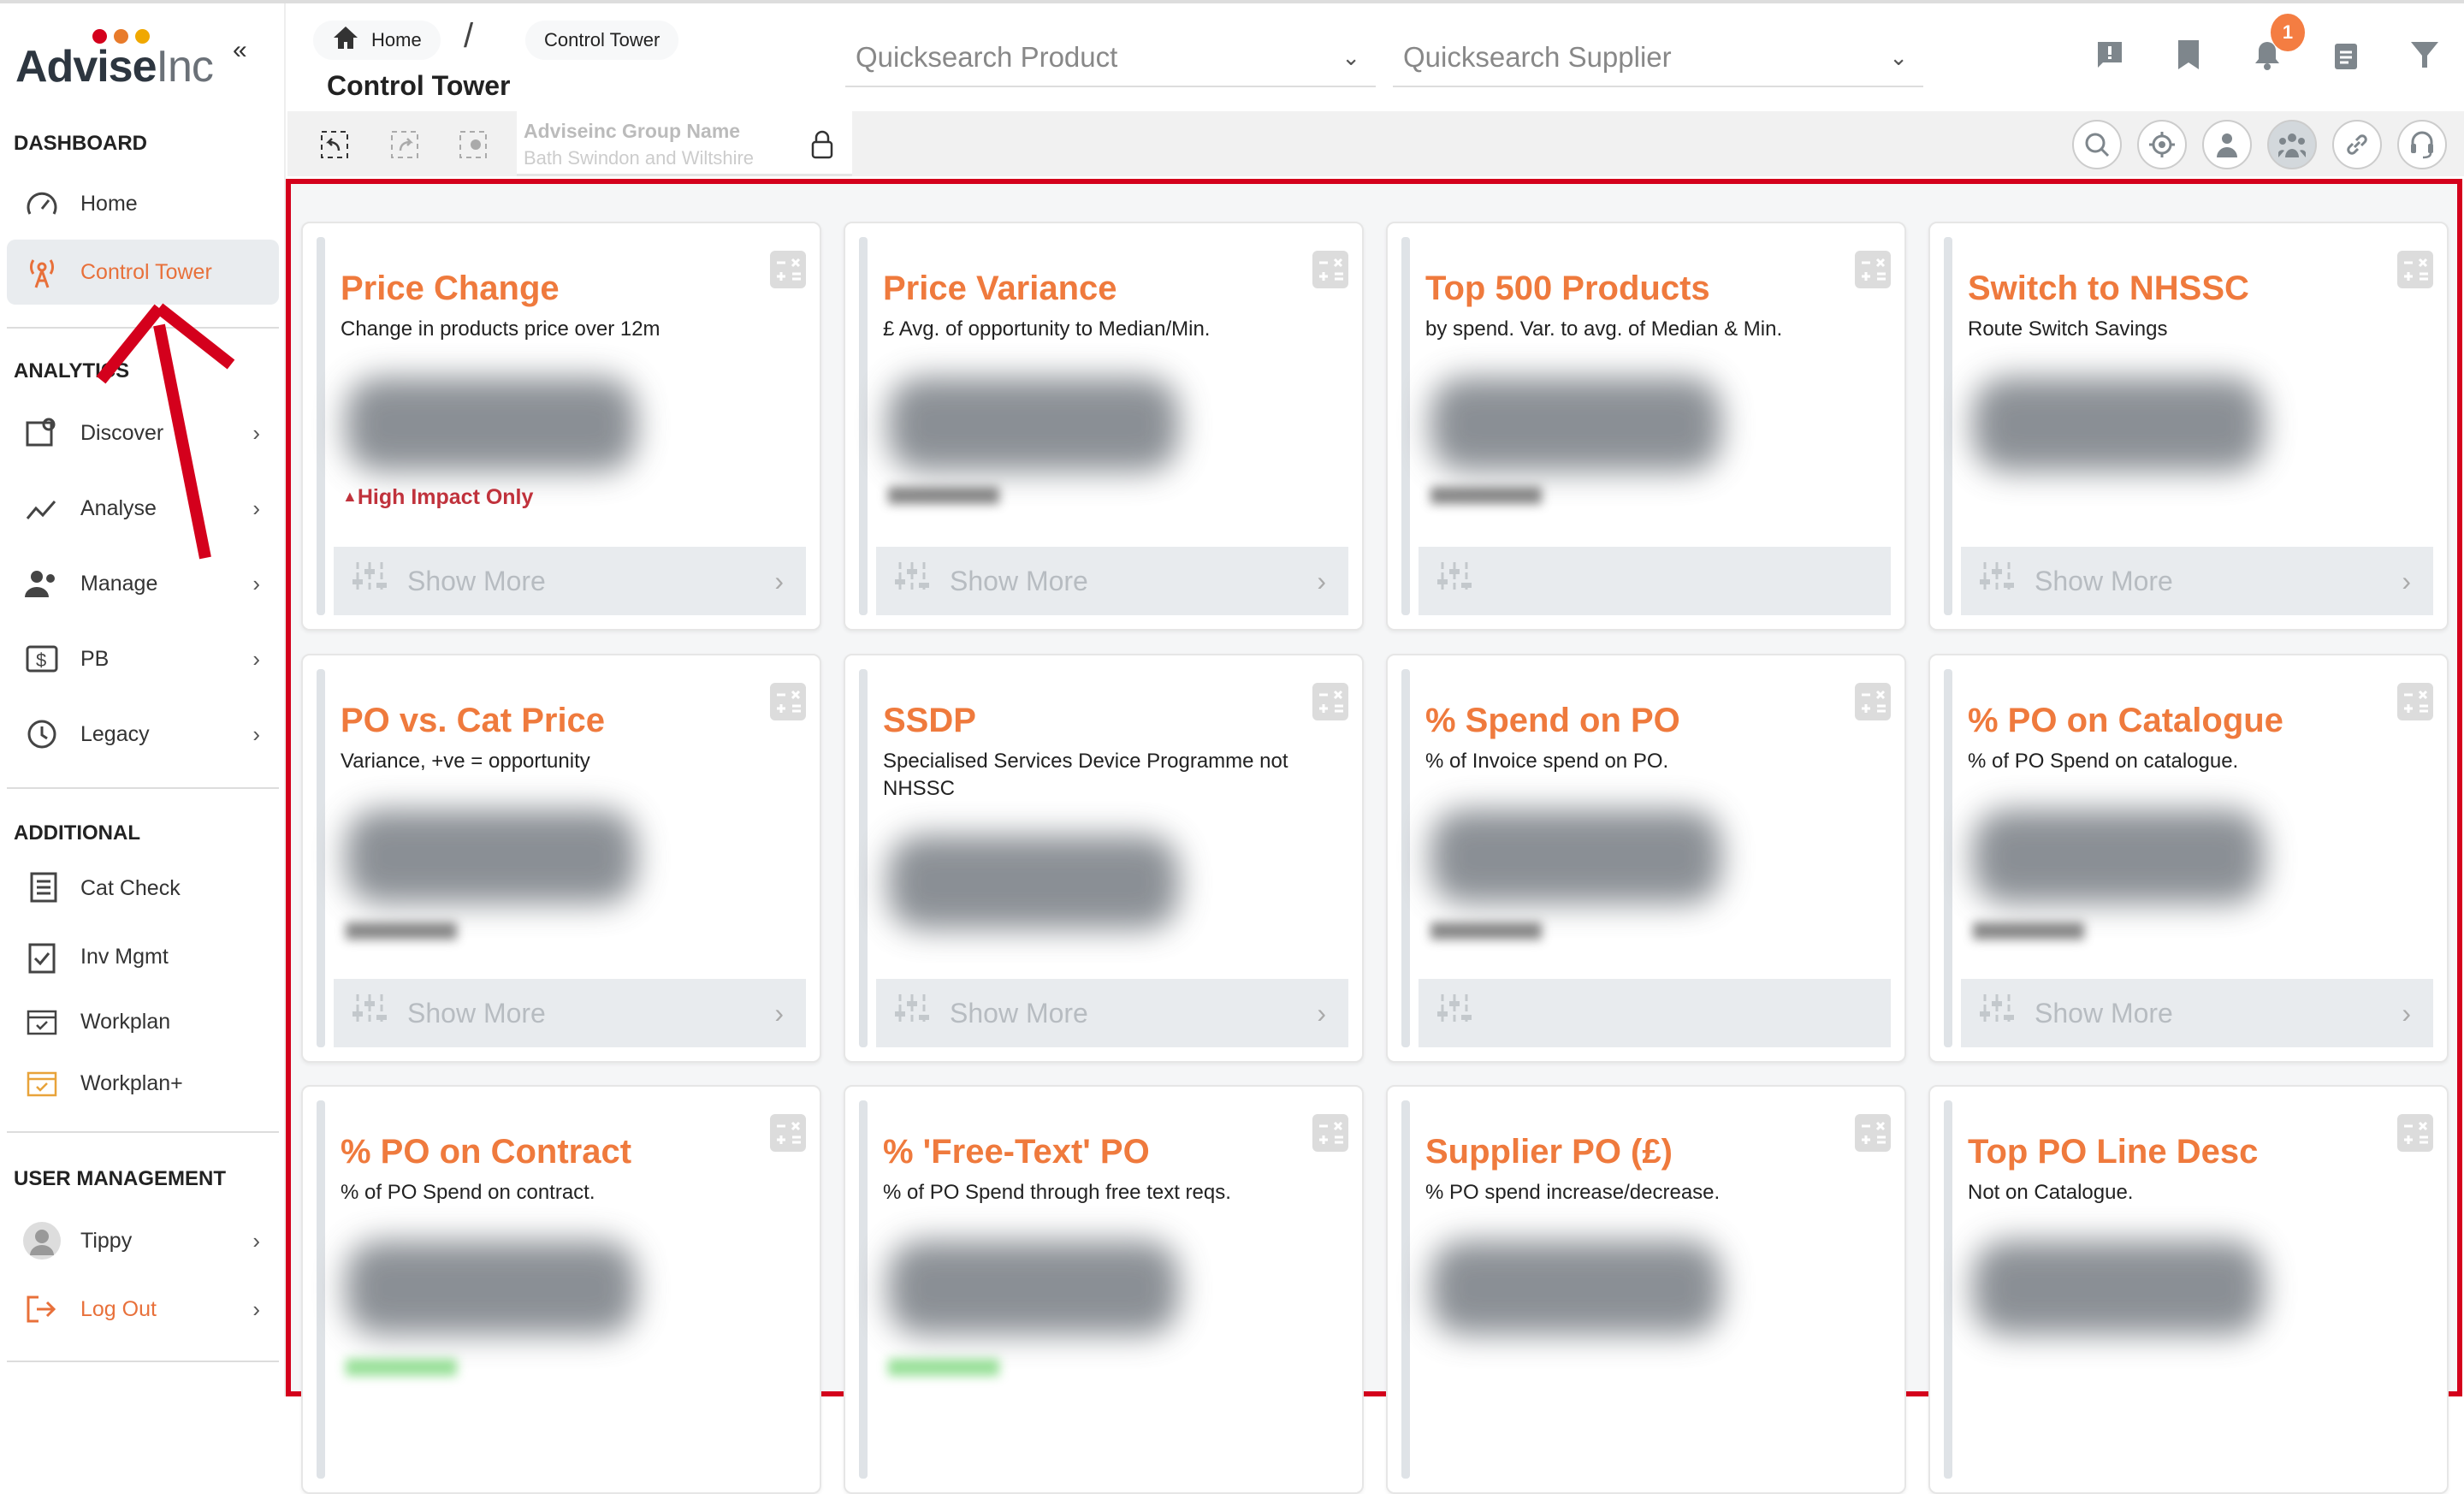 This screenshot has height=1494, width=2464. I want to click on sidebar-item-label: Home, so click(109, 204).